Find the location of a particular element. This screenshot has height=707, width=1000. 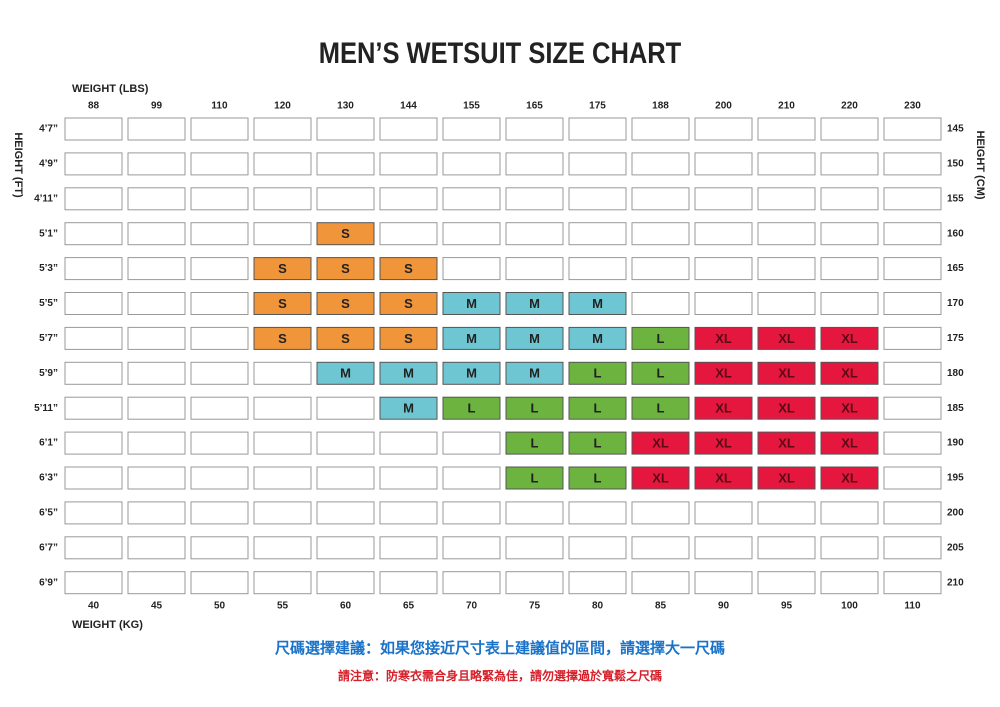

note-red: 請注意：防寒衣需合身且略緊為佳，請勿選擇過於寬鬆之尺碼 is located at coordinates (500, 675).